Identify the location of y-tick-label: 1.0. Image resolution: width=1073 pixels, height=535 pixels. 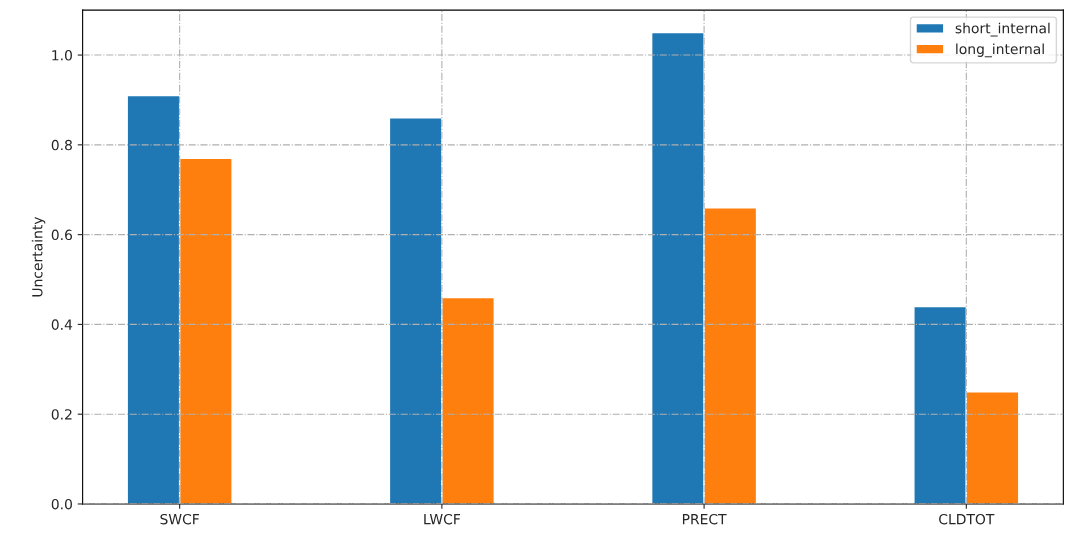
(62, 55).